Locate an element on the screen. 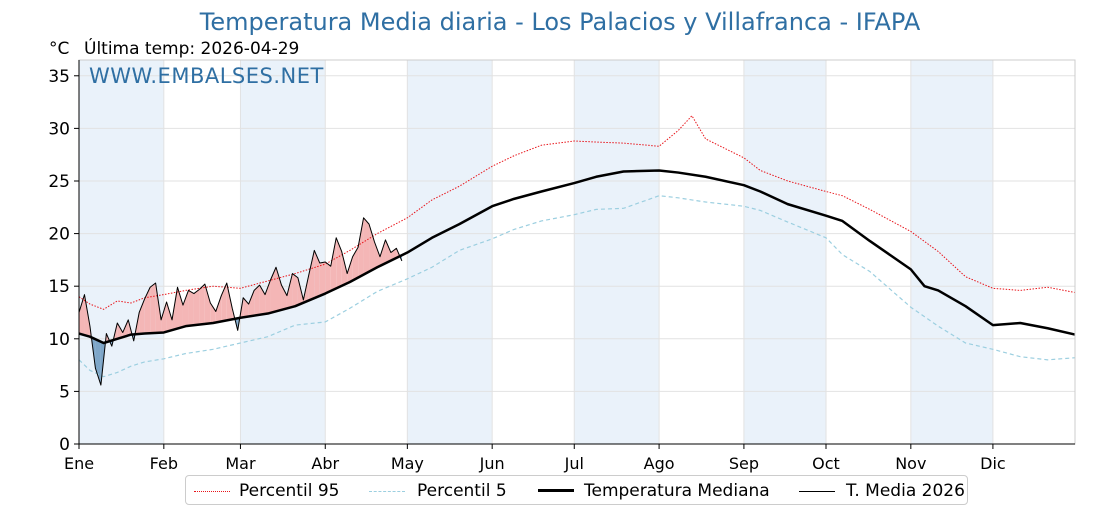 This screenshot has width=1120, height=505. x-tick-label: Jul is located at coordinates (574, 463).